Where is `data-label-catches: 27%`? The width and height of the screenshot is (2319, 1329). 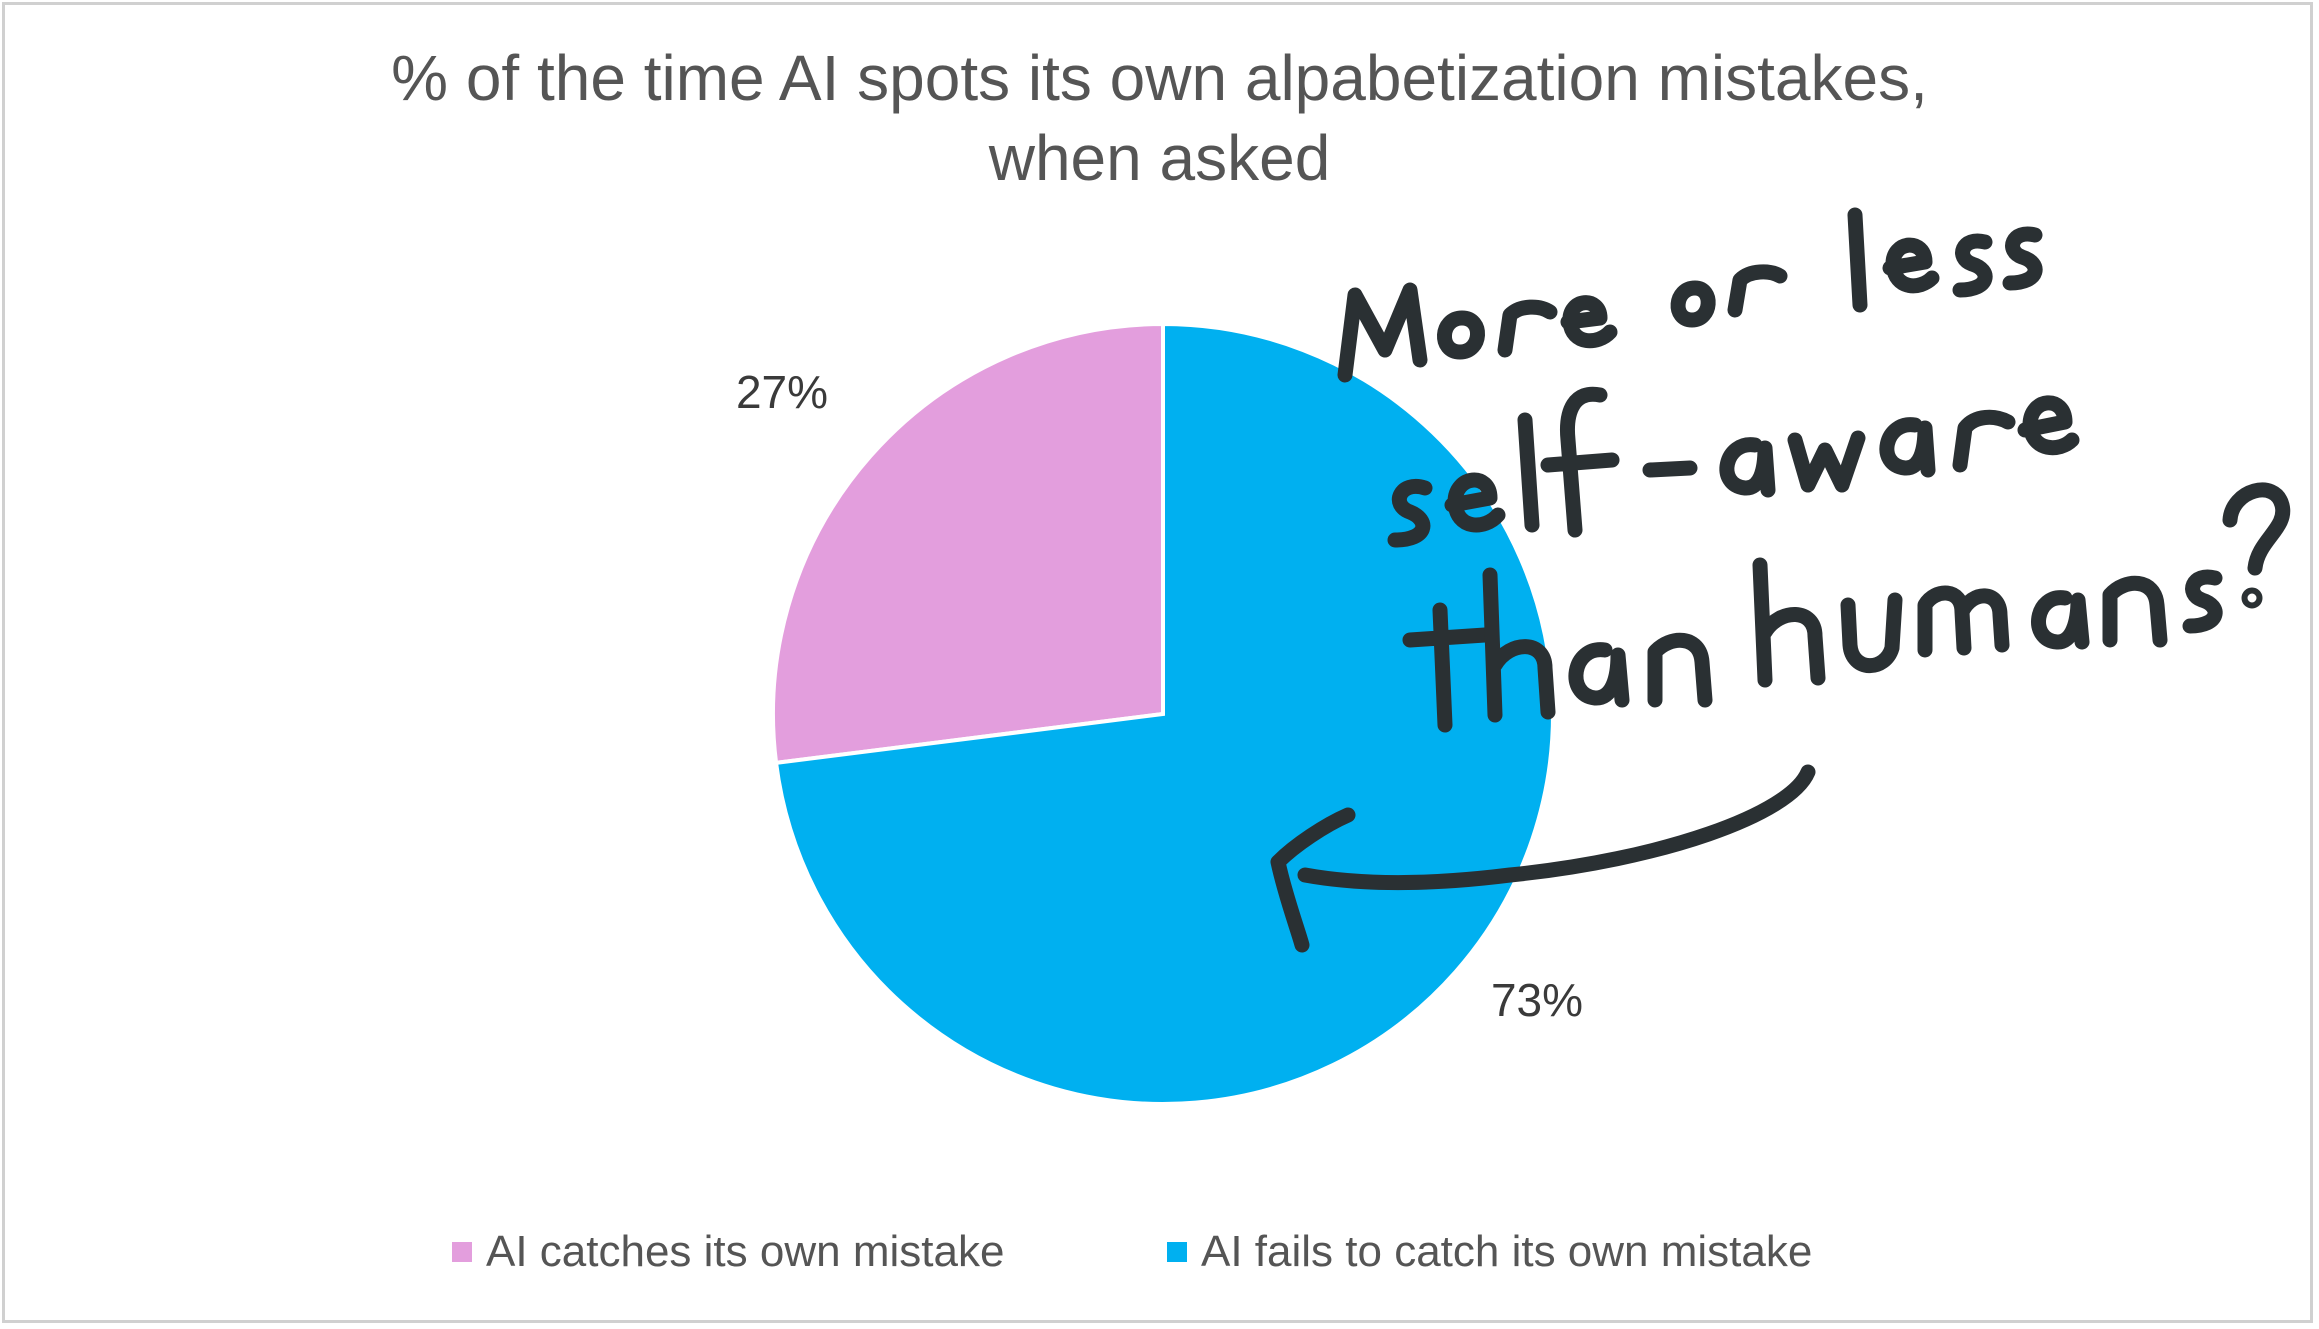 data-label-catches: 27% is located at coordinates (782, 392).